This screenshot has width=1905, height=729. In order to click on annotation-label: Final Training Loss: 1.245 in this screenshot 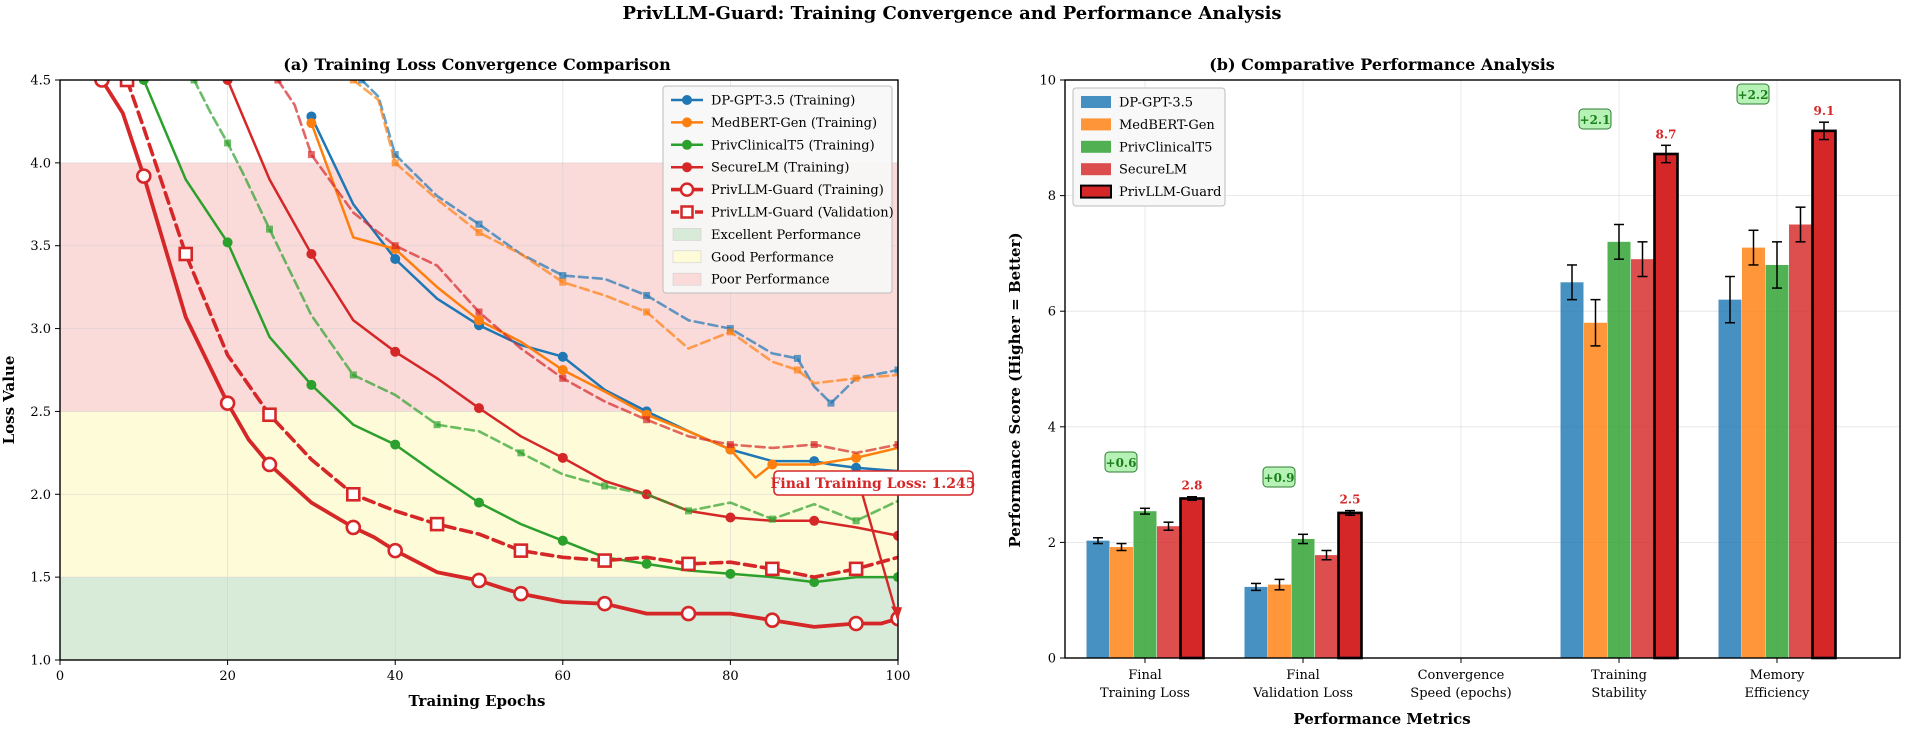, I will do `click(872, 484)`.